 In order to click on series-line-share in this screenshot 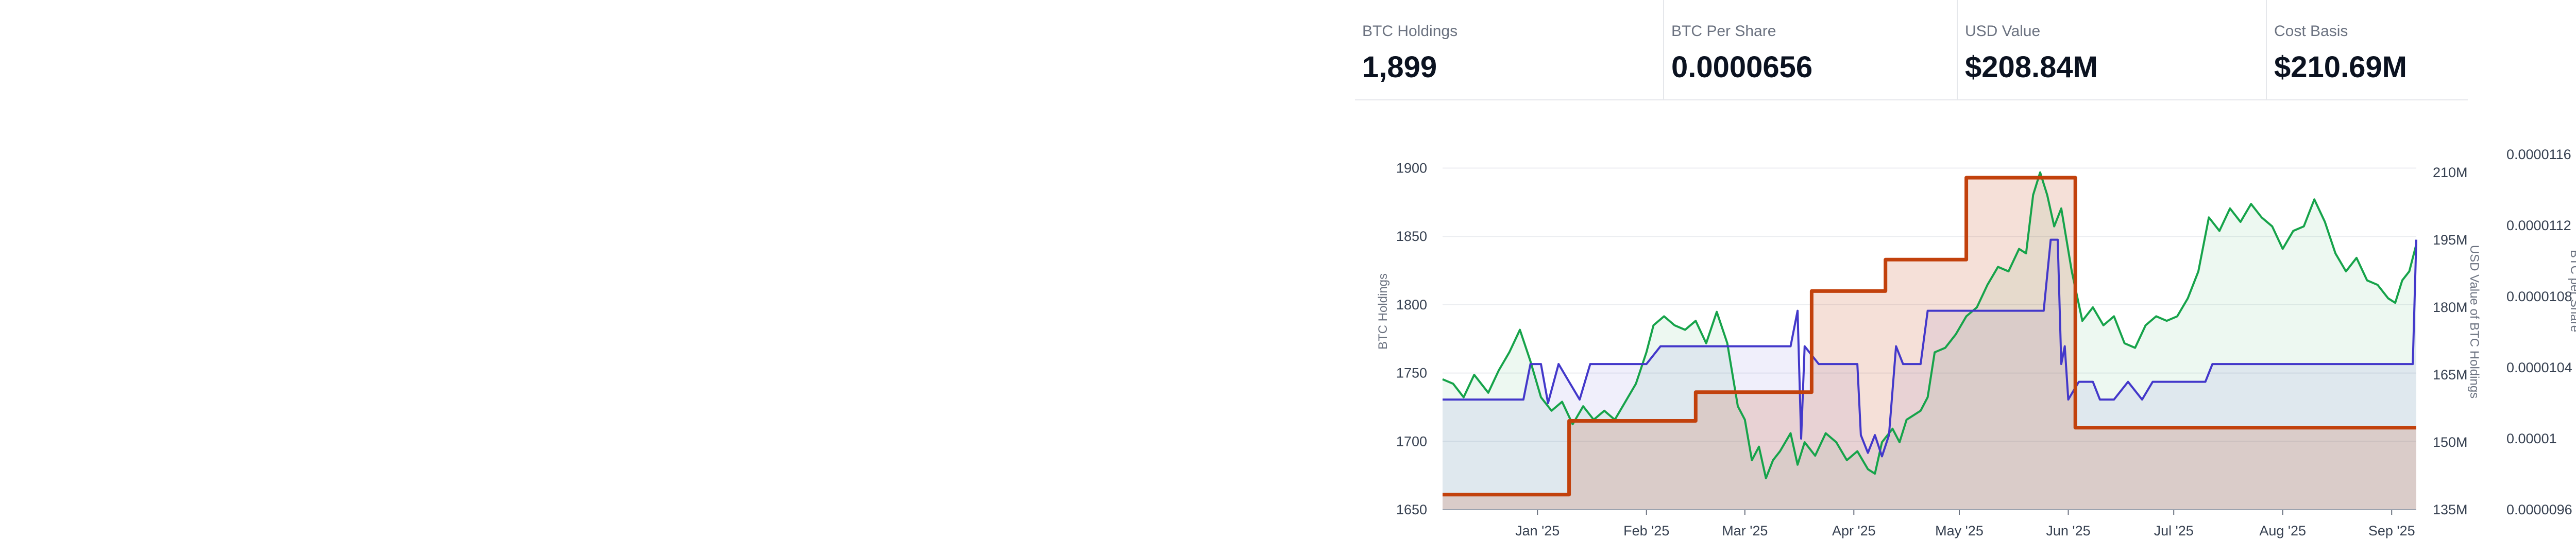, I will do `click(1930, 348)`.